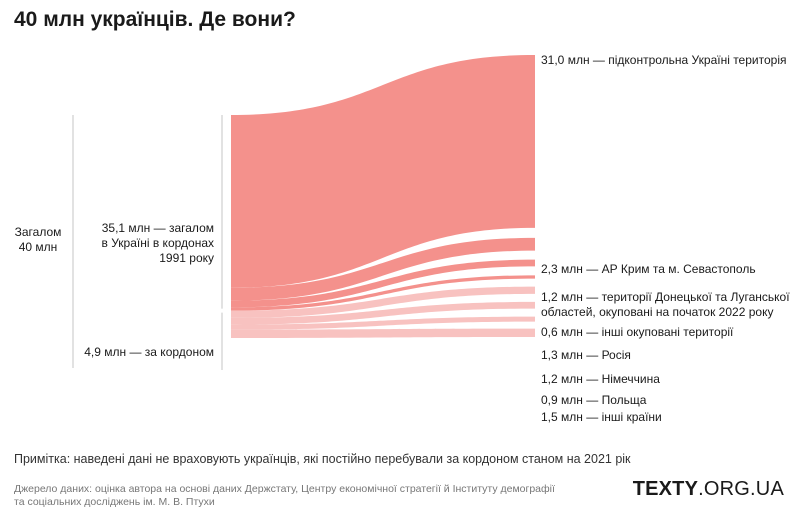 The image size is (800, 516). I want to click on brand-logo-bold: TEXTY, so click(665, 489).